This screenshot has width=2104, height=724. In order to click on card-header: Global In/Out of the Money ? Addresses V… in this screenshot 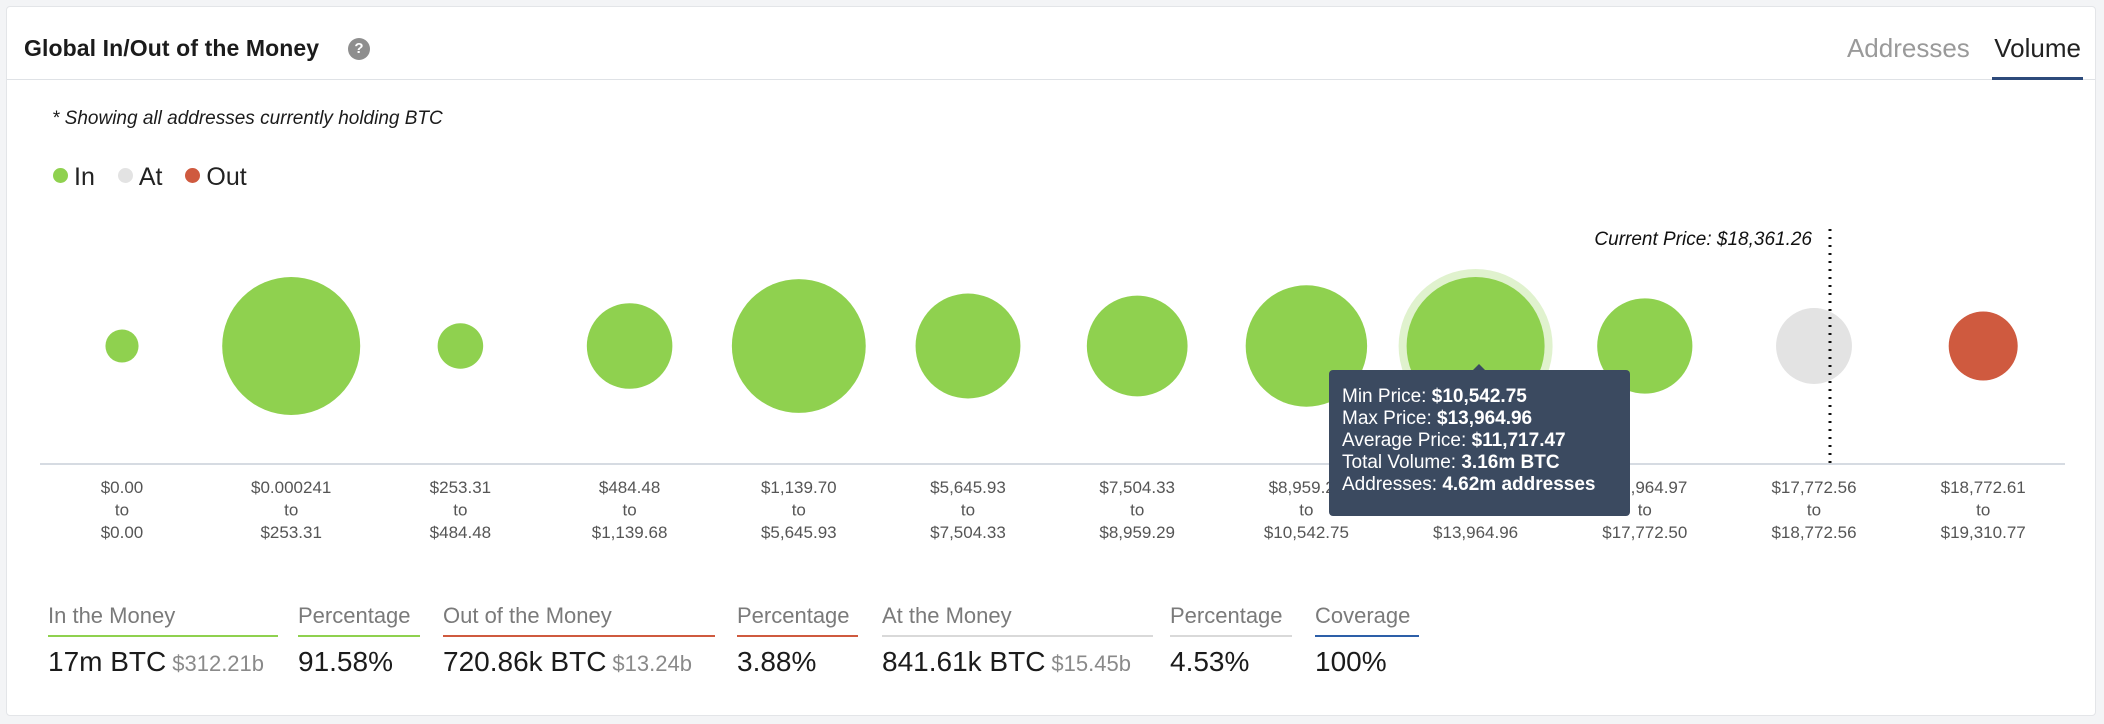, I will do `click(1051, 43)`.